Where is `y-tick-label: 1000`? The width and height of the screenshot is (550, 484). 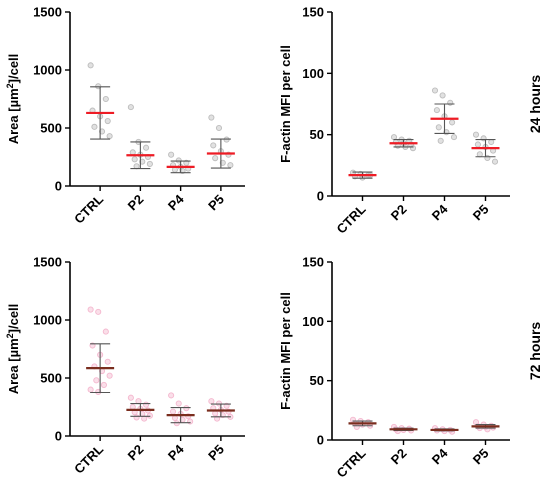 y-tick-label: 1000 is located at coordinates (47, 320).